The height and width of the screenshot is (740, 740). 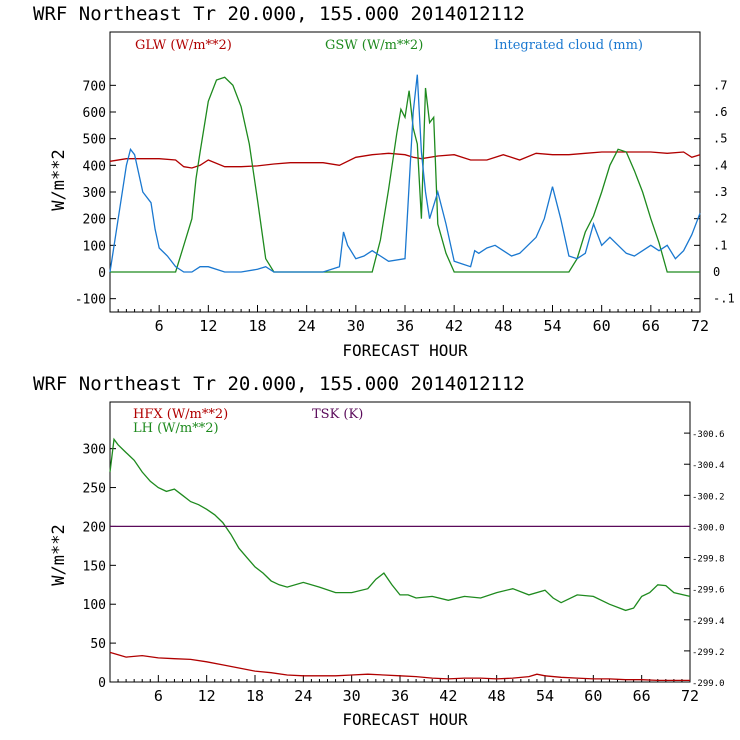 What do you see at coordinates (98, 644) in the screenshot?
I see `y-tick-label: 50` at bounding box center [98, 644].